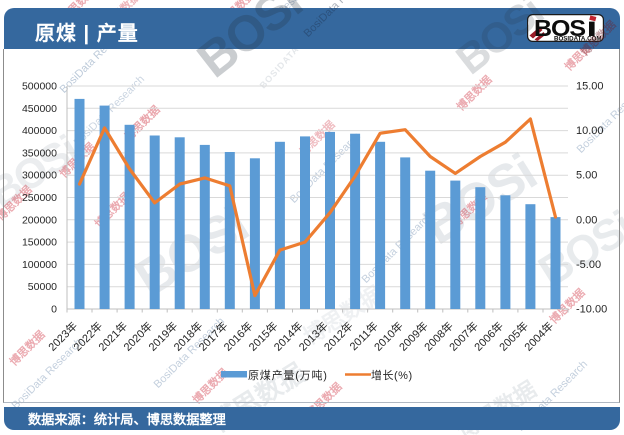 This screenshot has height=435, width=624. What do you see at coordinates (590, 131) in the screenshot?
I see `svg-text: 10.00` at bounding box center [590, 131].